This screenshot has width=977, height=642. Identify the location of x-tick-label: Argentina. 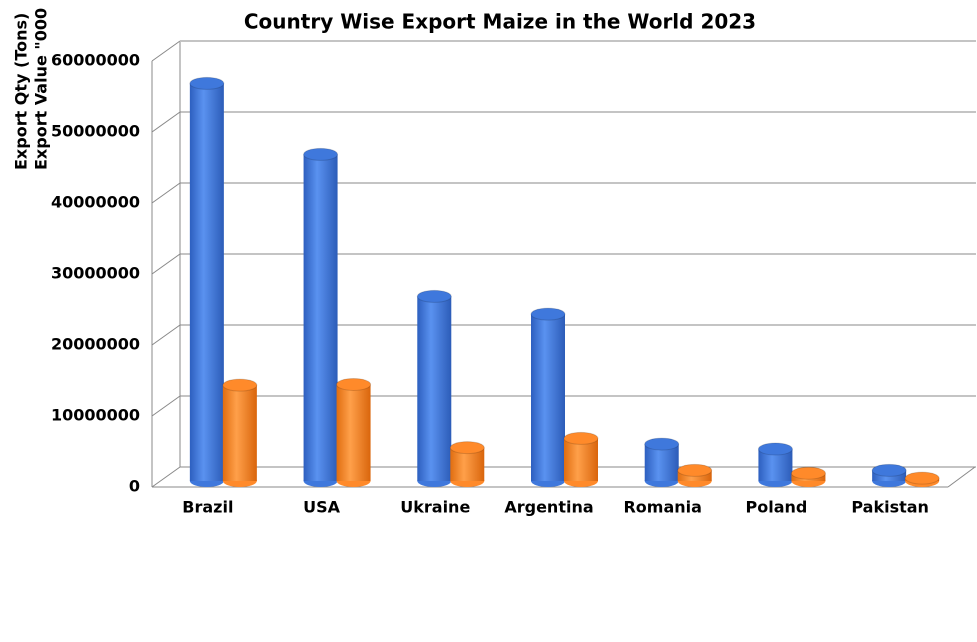
(548, 507).